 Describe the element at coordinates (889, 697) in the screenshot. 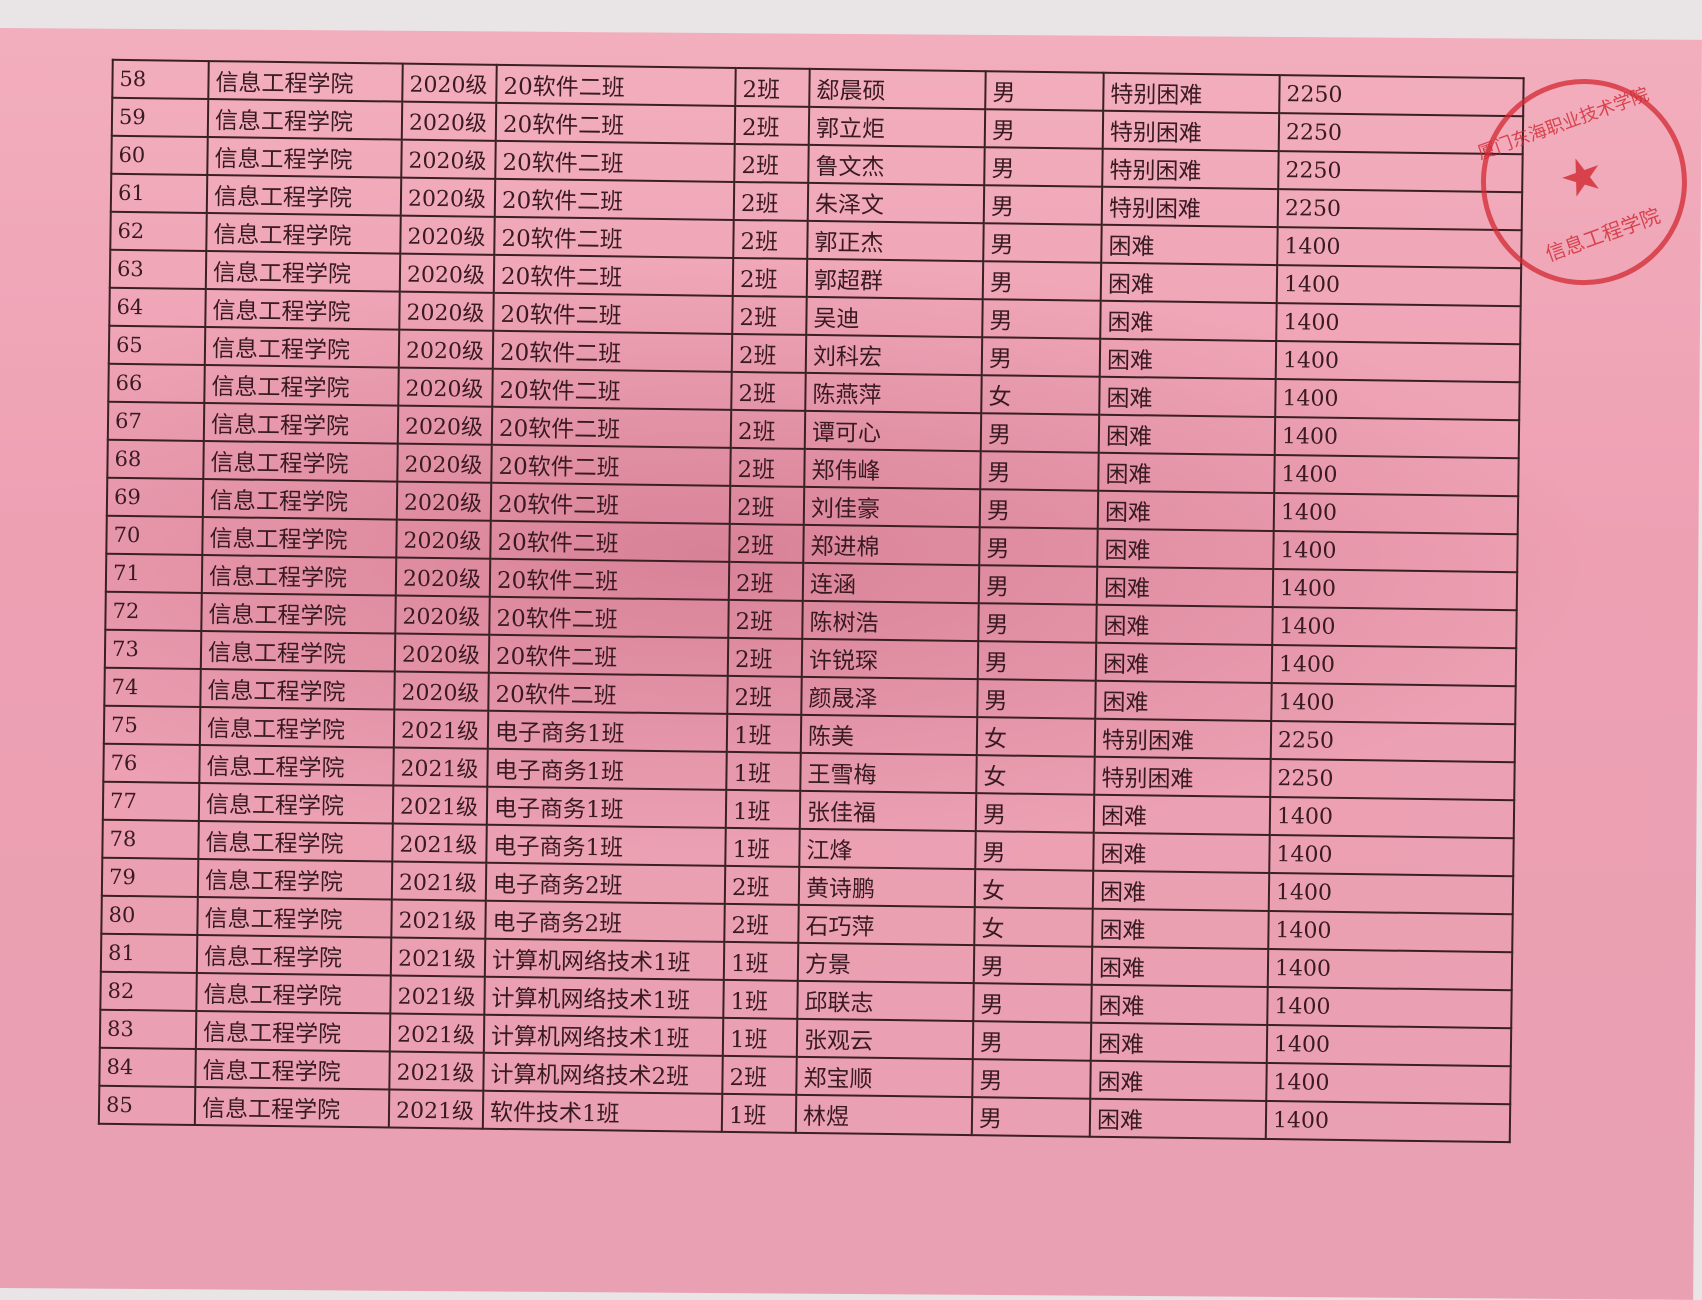

I see `student-name-cell: 颜晟泽` at that location.